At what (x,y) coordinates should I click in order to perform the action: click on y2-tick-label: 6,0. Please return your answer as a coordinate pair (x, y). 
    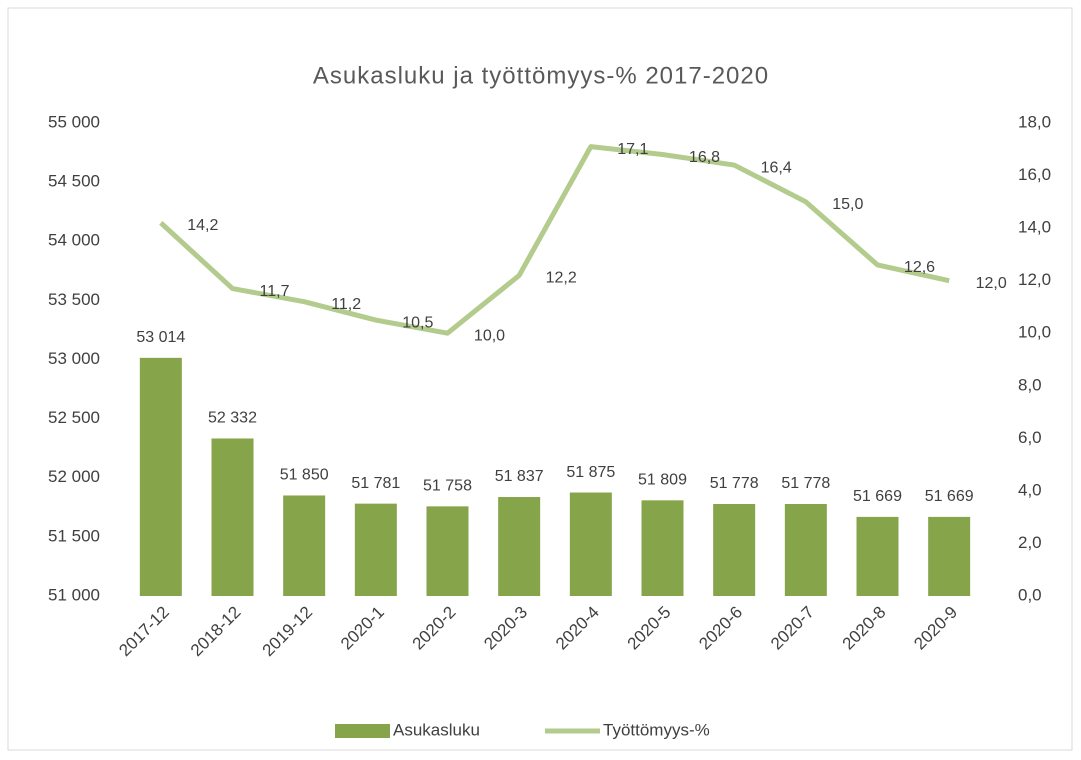
    Looking at the image, I should click on (1030, 437).